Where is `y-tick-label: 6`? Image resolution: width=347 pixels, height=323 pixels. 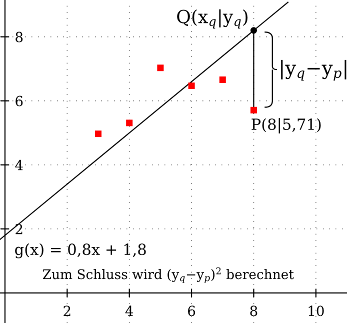 y-tick-label: 6 is located at coordinates (19, 101).